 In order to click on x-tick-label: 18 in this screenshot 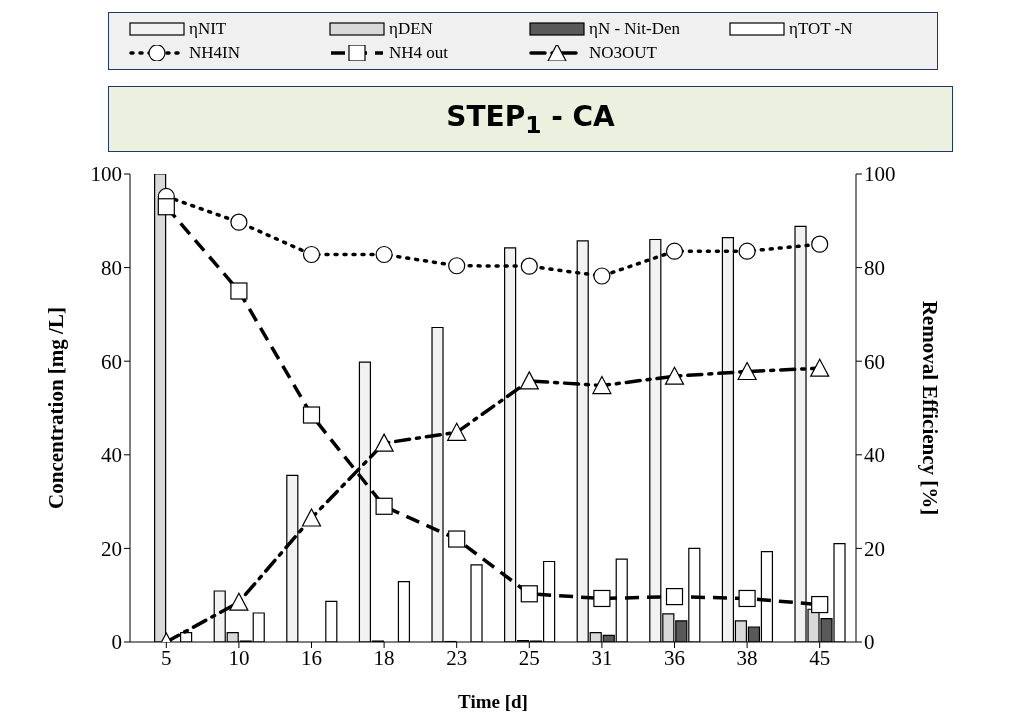, I will do `click(384, 657)`.